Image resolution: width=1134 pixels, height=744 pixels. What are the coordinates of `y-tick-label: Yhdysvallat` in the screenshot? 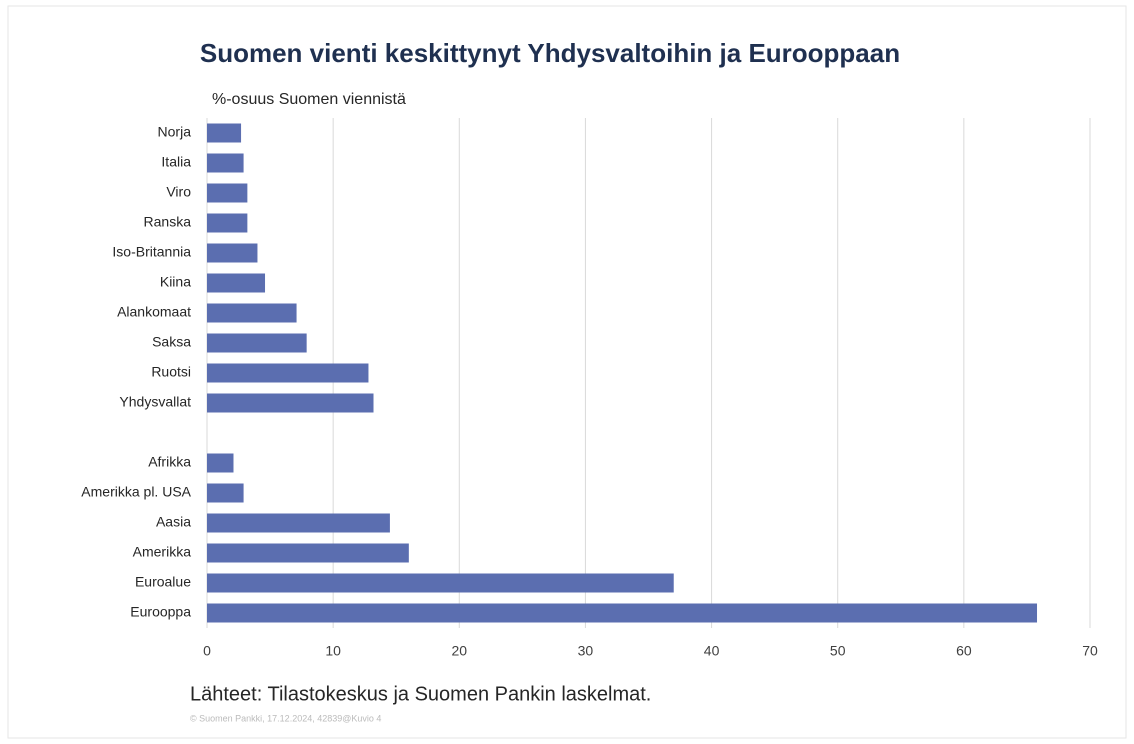 It's located at (155, 402).